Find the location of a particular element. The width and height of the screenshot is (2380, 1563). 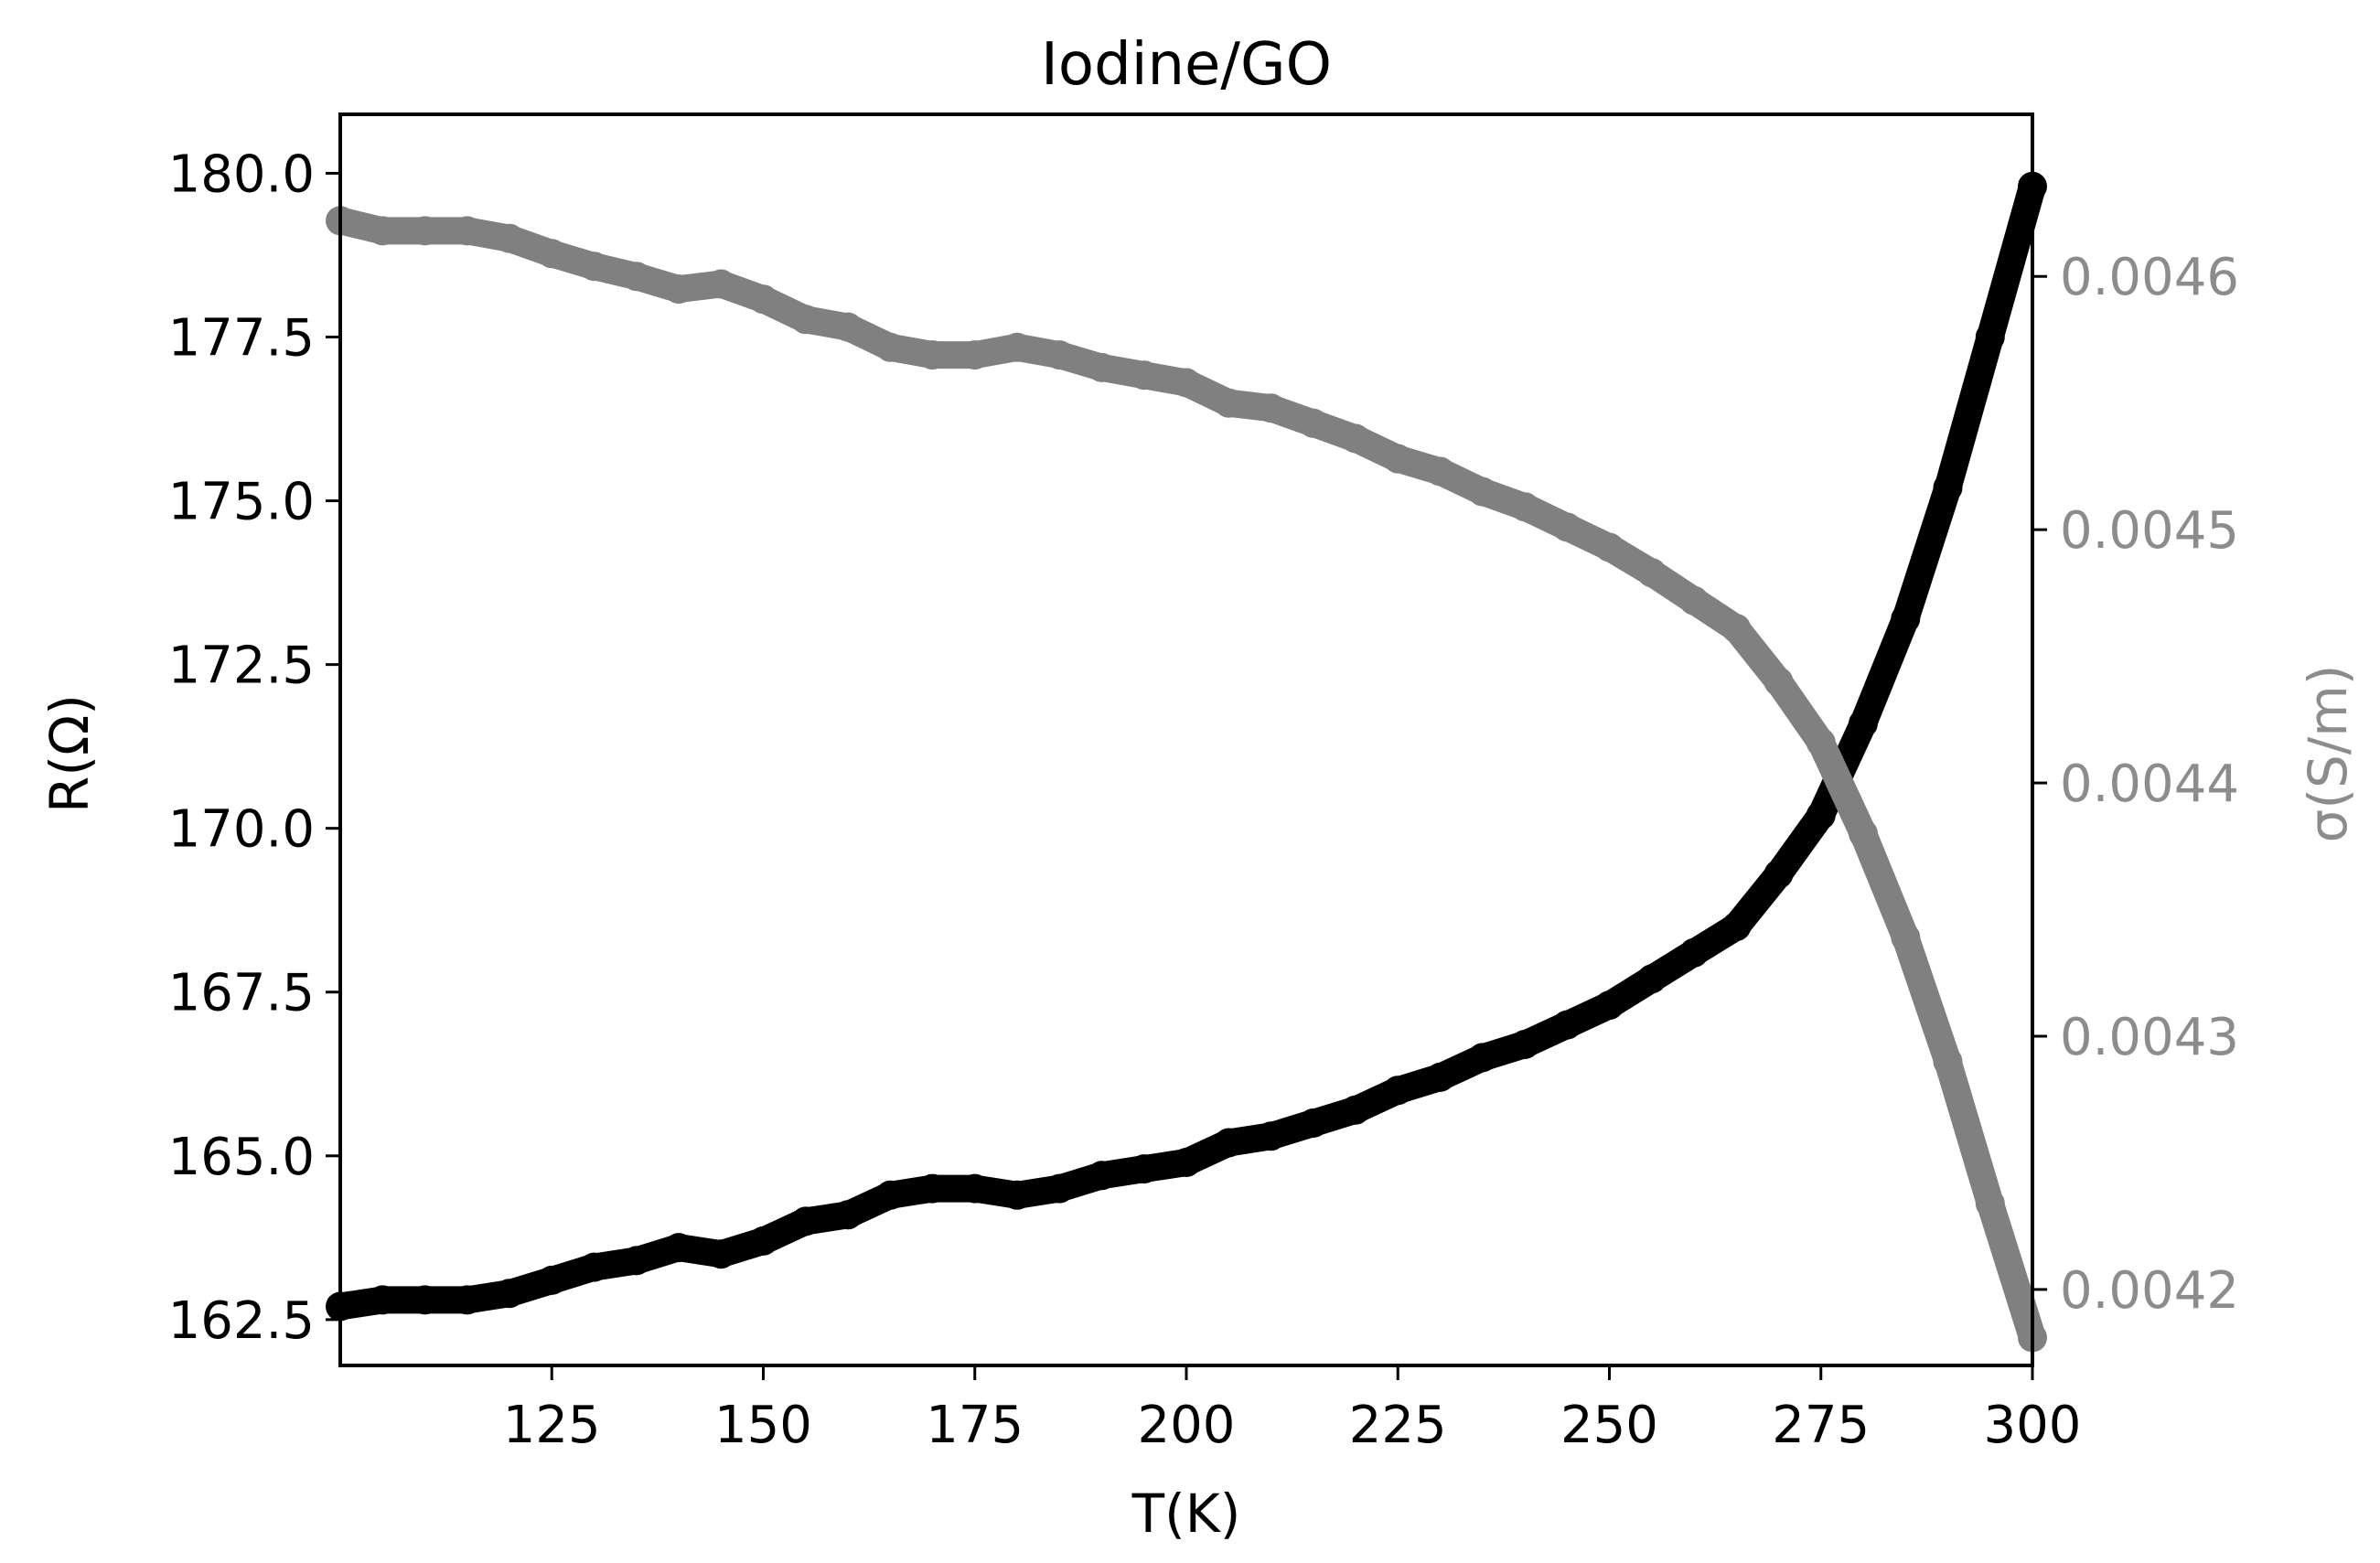

y-axis-ticks: 162.5 165.0 167.5 170.0 172.5 175.0 177.5 180.0 is located at coordinates (254, 748).